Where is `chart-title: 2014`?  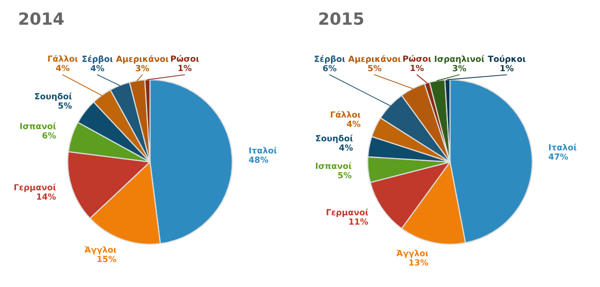
chart-title: 2014 is located at coordinates (41, 18).